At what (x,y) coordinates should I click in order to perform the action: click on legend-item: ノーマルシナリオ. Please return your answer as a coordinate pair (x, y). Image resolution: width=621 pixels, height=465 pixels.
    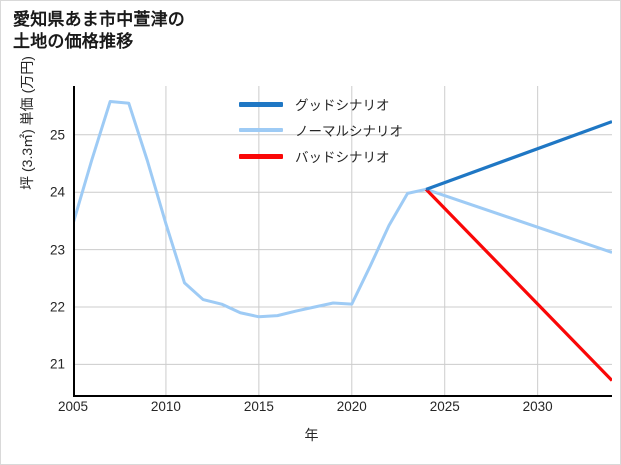
    Looking at the image, I should click on (344, 130).